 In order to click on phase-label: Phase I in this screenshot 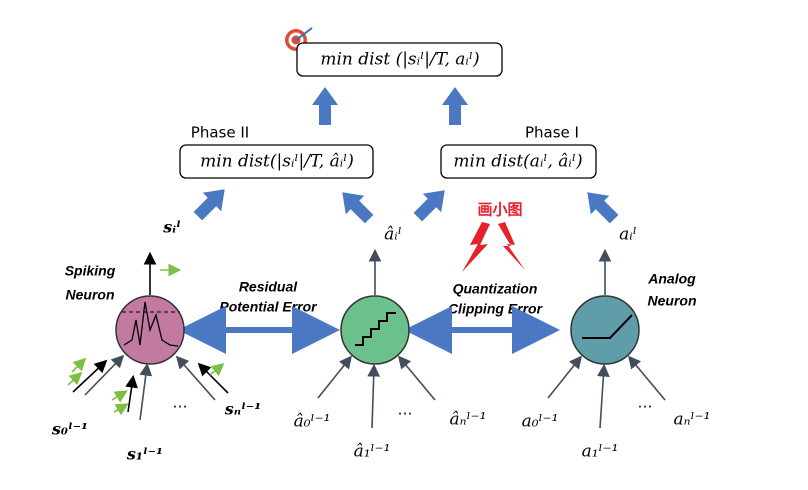, I will do `click(552, 133)`.